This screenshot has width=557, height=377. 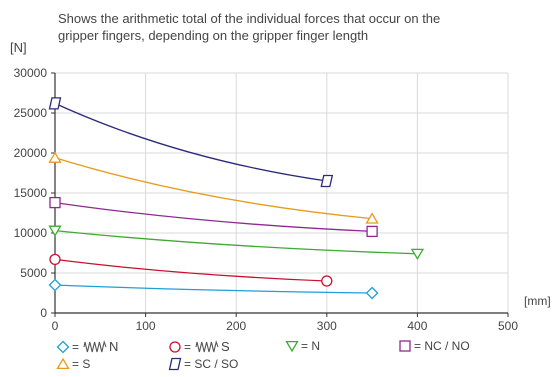 I want to click on legend-item-4: = S, so click(x=73, y=364).